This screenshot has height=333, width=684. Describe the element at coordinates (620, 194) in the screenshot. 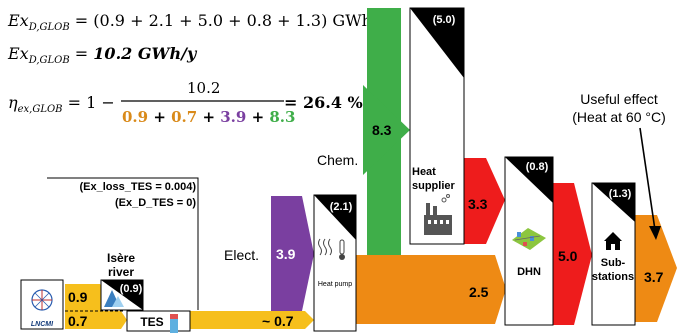

I see `substations-destruction-value: (1.3)` at that location.